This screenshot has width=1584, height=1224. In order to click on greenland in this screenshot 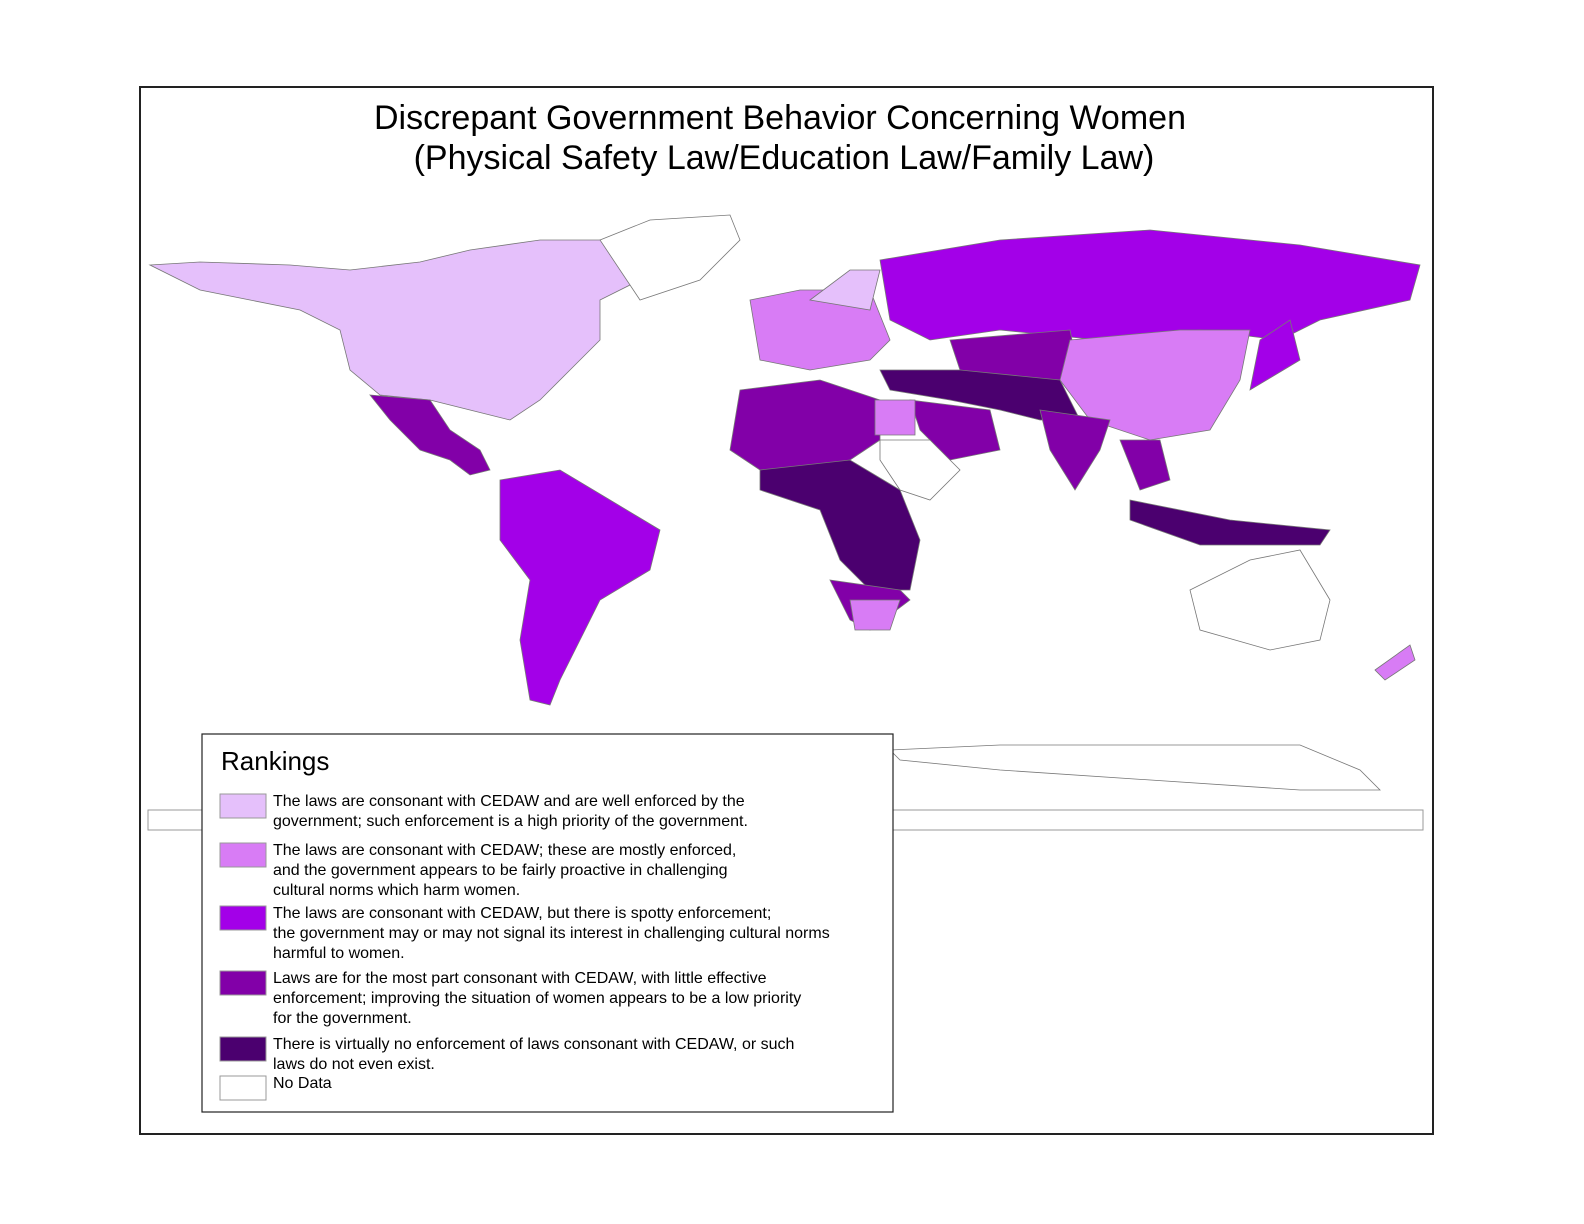, I will do `click(670, 257)`.